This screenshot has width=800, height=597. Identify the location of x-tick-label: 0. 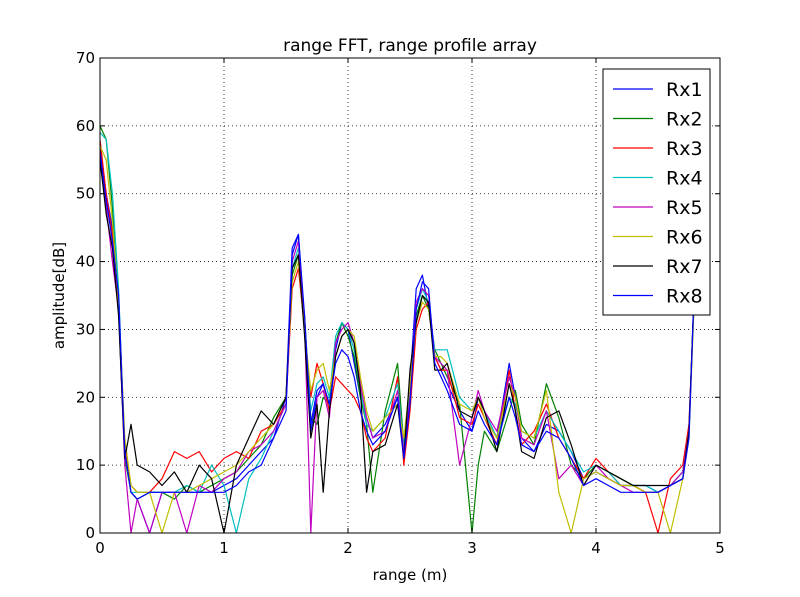
(100, 548).